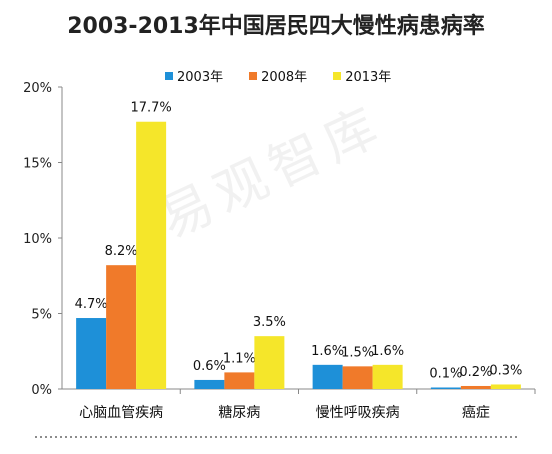 The height and width of the screenshot is (454, 552). Describe the element at coordinates (253, 75) in the screenshot. I see `legend-swatch-2008` at that location.